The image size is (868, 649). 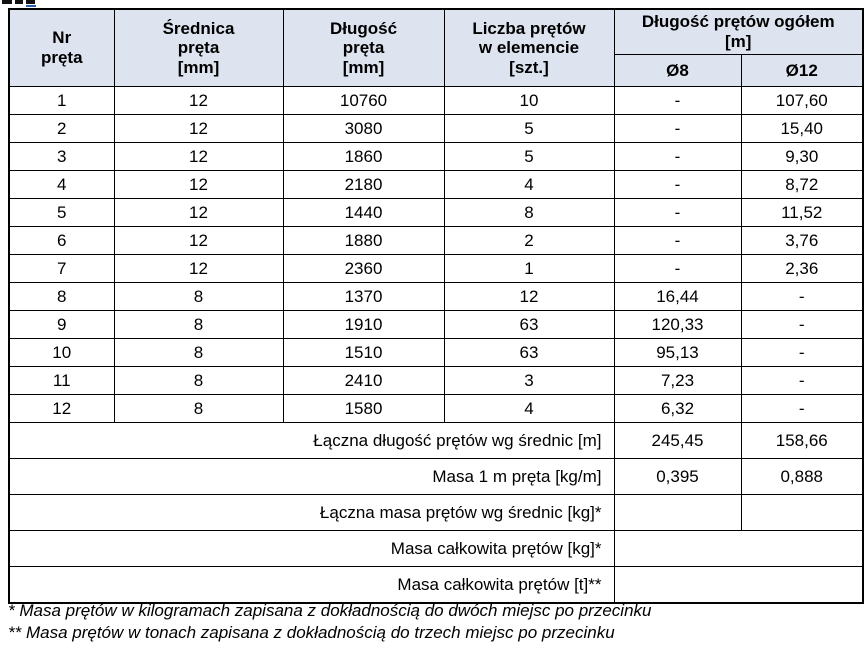 What do you see at coordinates (802, 476) in the screenshot?
I see `summary-fi12-value: 0,888` at bounding box center [802, 476].